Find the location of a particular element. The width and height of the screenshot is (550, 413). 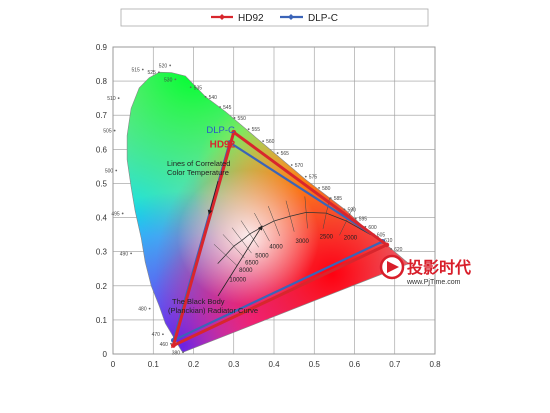

wavelength-label: 525 is located at coordinates (152, 73).